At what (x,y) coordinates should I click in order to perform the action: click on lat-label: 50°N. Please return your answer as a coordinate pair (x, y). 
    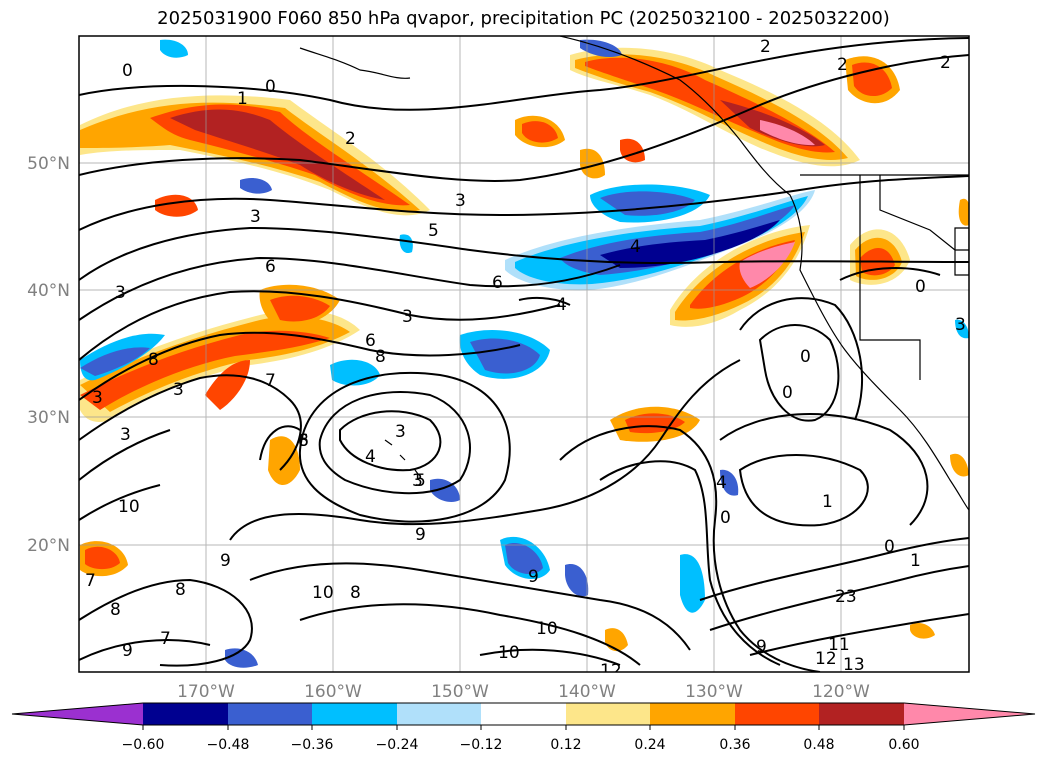
    Looking at the image, I should click on (48, 164).